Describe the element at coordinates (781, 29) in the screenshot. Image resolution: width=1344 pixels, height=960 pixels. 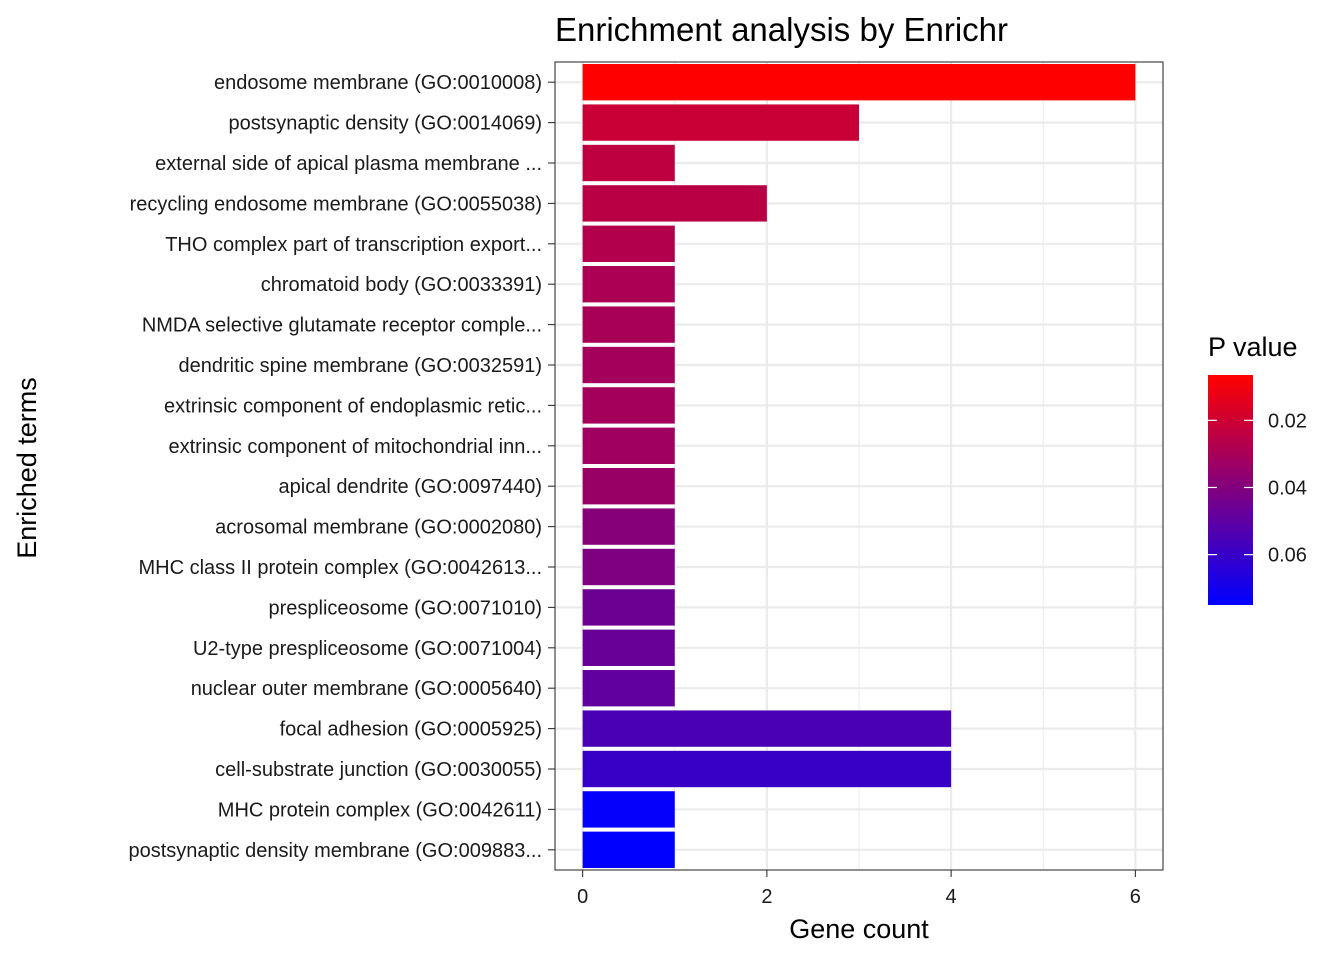
I see `chart-title: Enrichment analysis by Enrichr` at that location.